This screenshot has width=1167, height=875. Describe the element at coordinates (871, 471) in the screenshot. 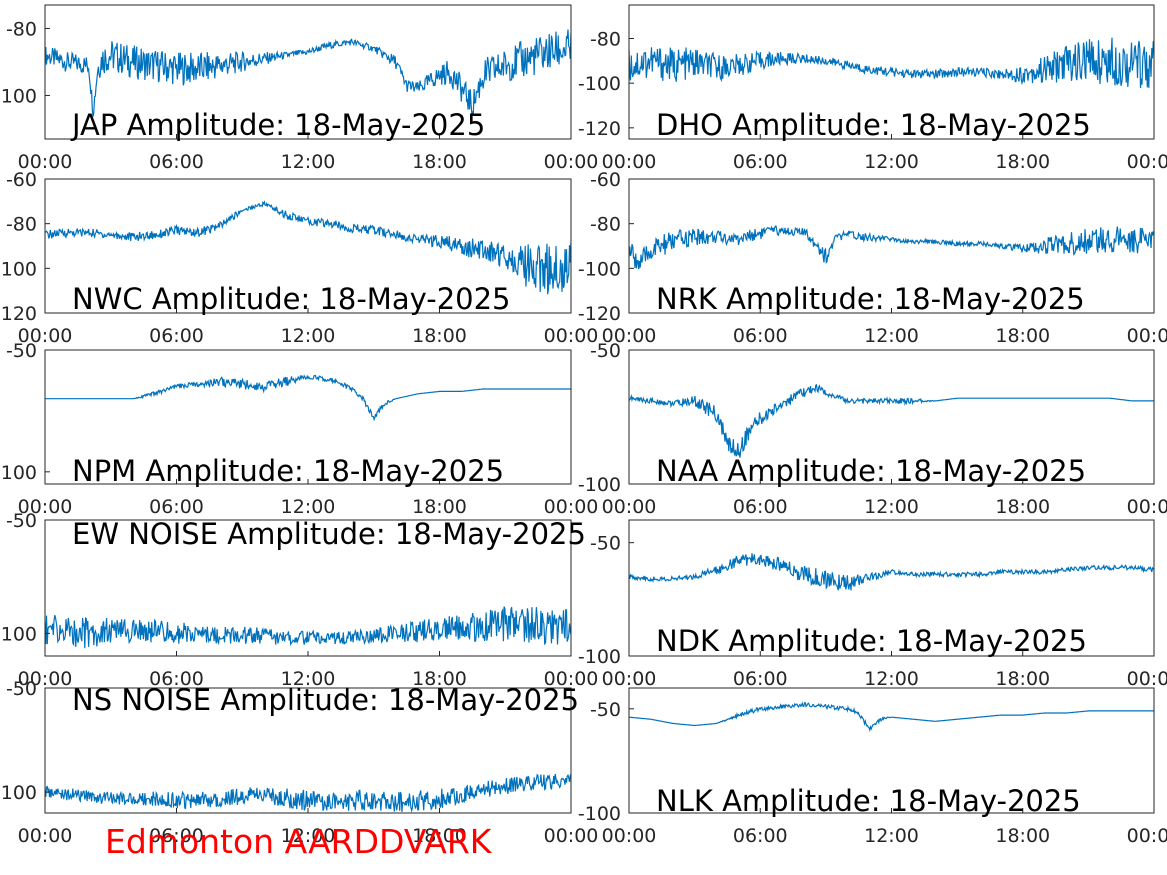

I see `panel-title: NAA Amplitude: 18-May-2025` at that location.